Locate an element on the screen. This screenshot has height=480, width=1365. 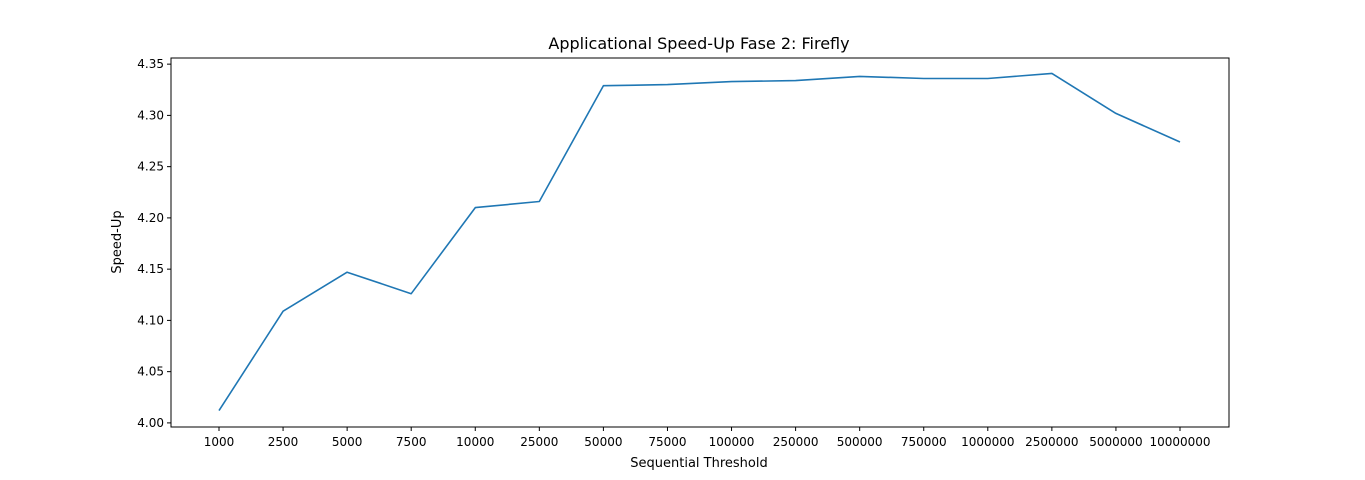
x-tick-label: 2500000 is located at coordinates (1051, 442).